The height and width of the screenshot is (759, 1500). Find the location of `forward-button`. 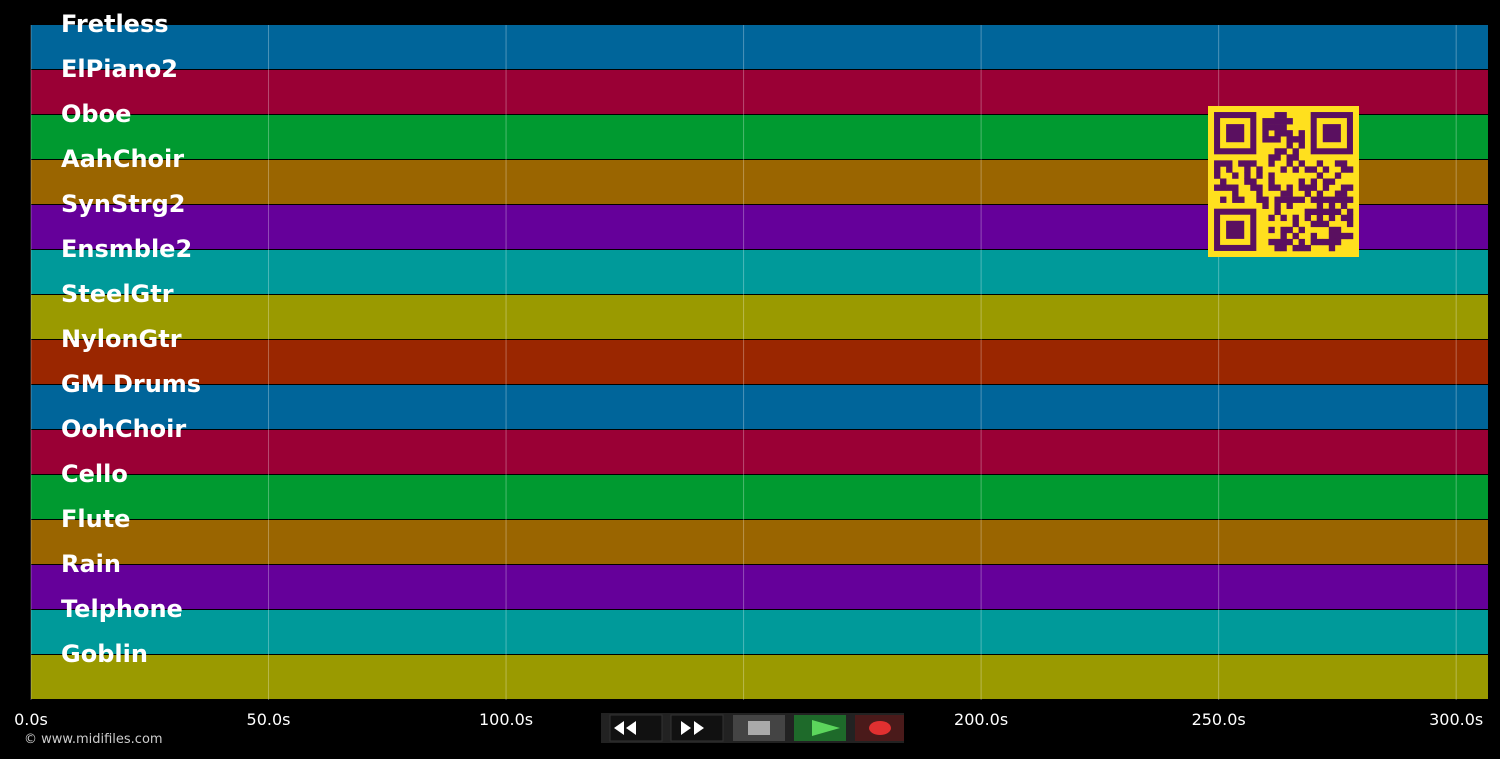

forward-button is located at coordinates (697, 728).